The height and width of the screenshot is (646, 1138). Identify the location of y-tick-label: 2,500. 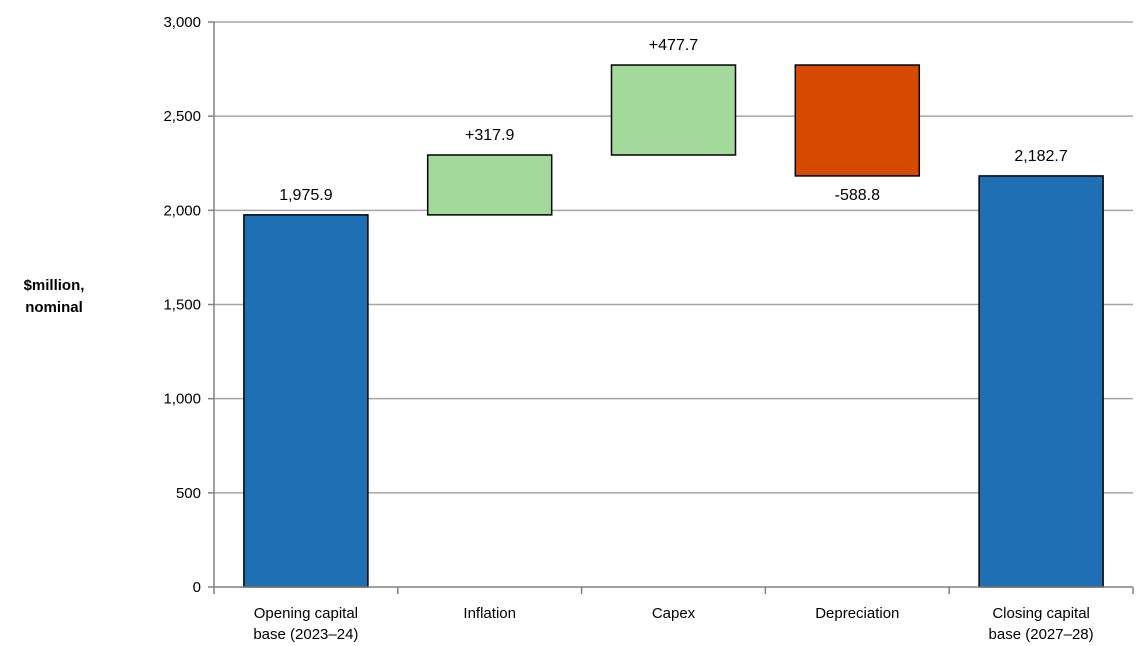
(182, 116).